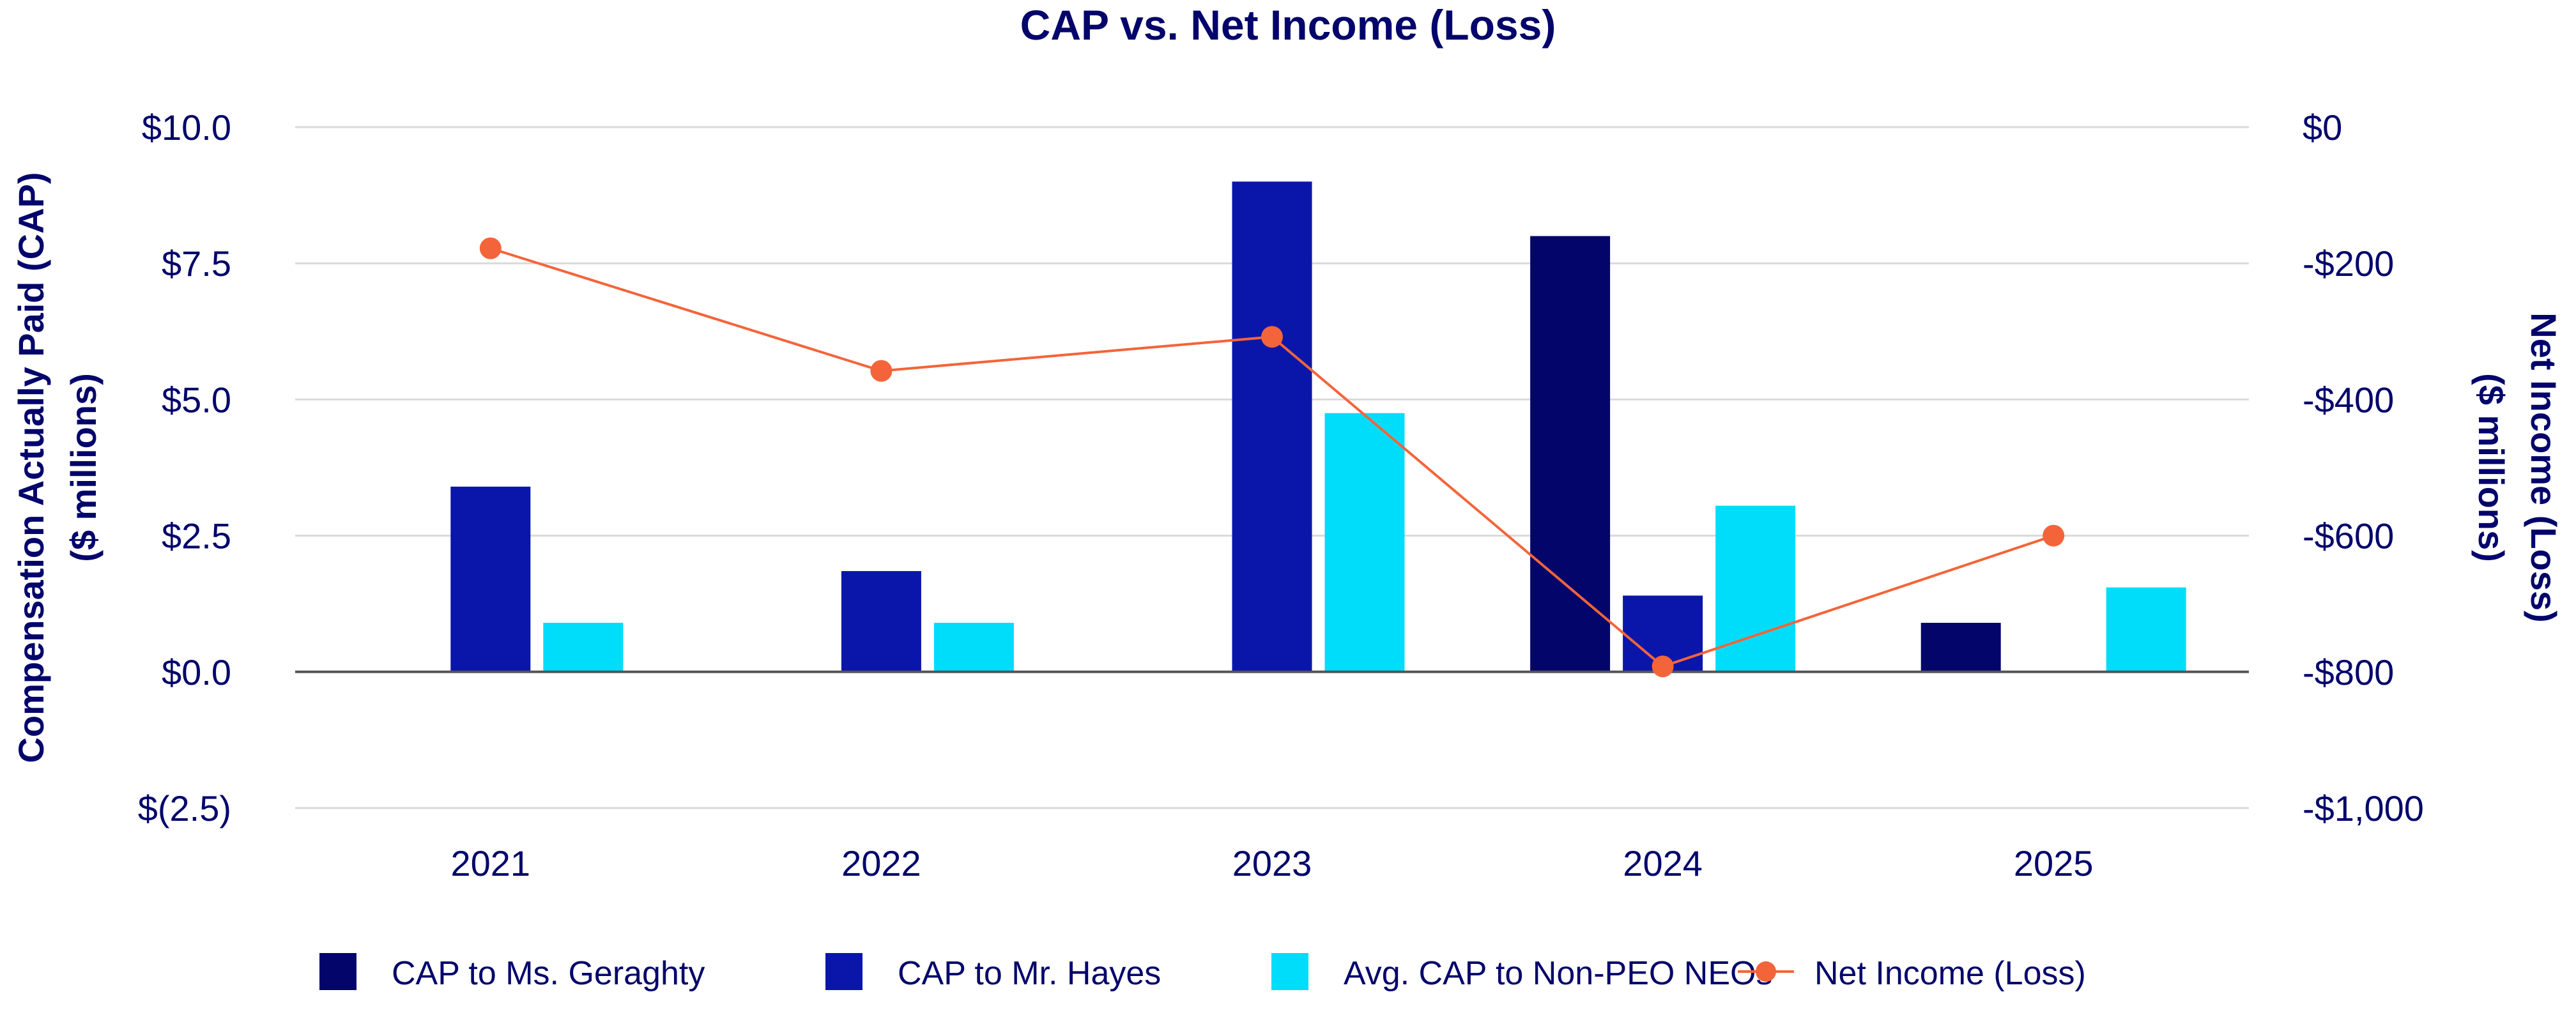 The image size is (2576, 1015). Describe the element at coordinates (583, 647) in the screenshot. I see `bar-avg-cap-to-non-peo-neos-2021` at that location.